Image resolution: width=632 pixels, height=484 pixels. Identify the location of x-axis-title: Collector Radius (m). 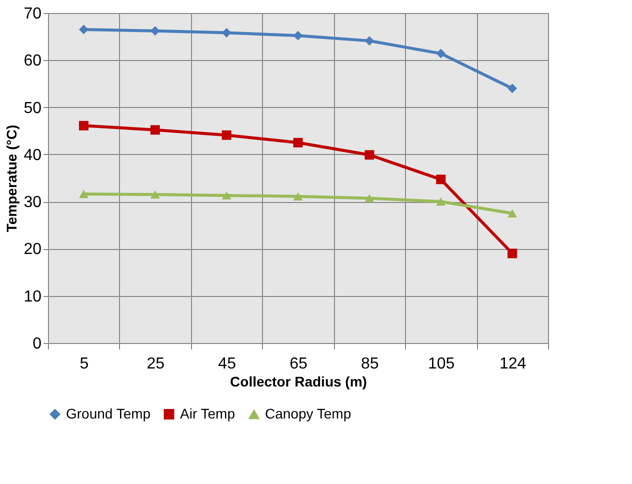
(298, 382).